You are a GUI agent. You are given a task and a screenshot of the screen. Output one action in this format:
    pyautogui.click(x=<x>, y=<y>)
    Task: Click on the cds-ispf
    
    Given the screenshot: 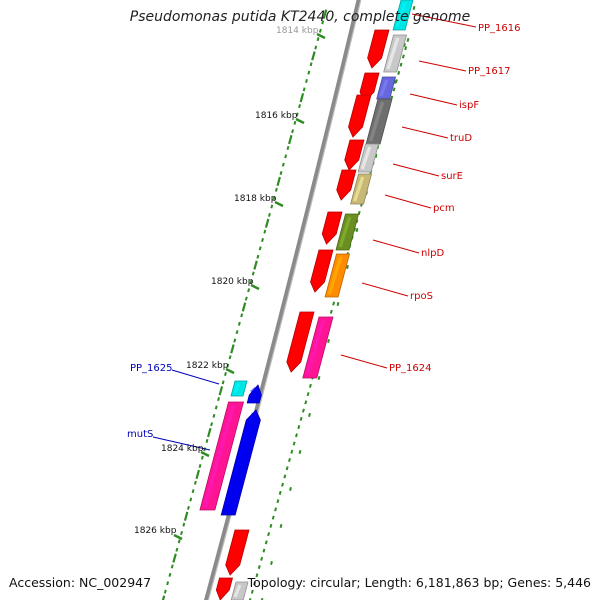 What is the action you would take?
    pyautogui.click(x=360, y=116)
    